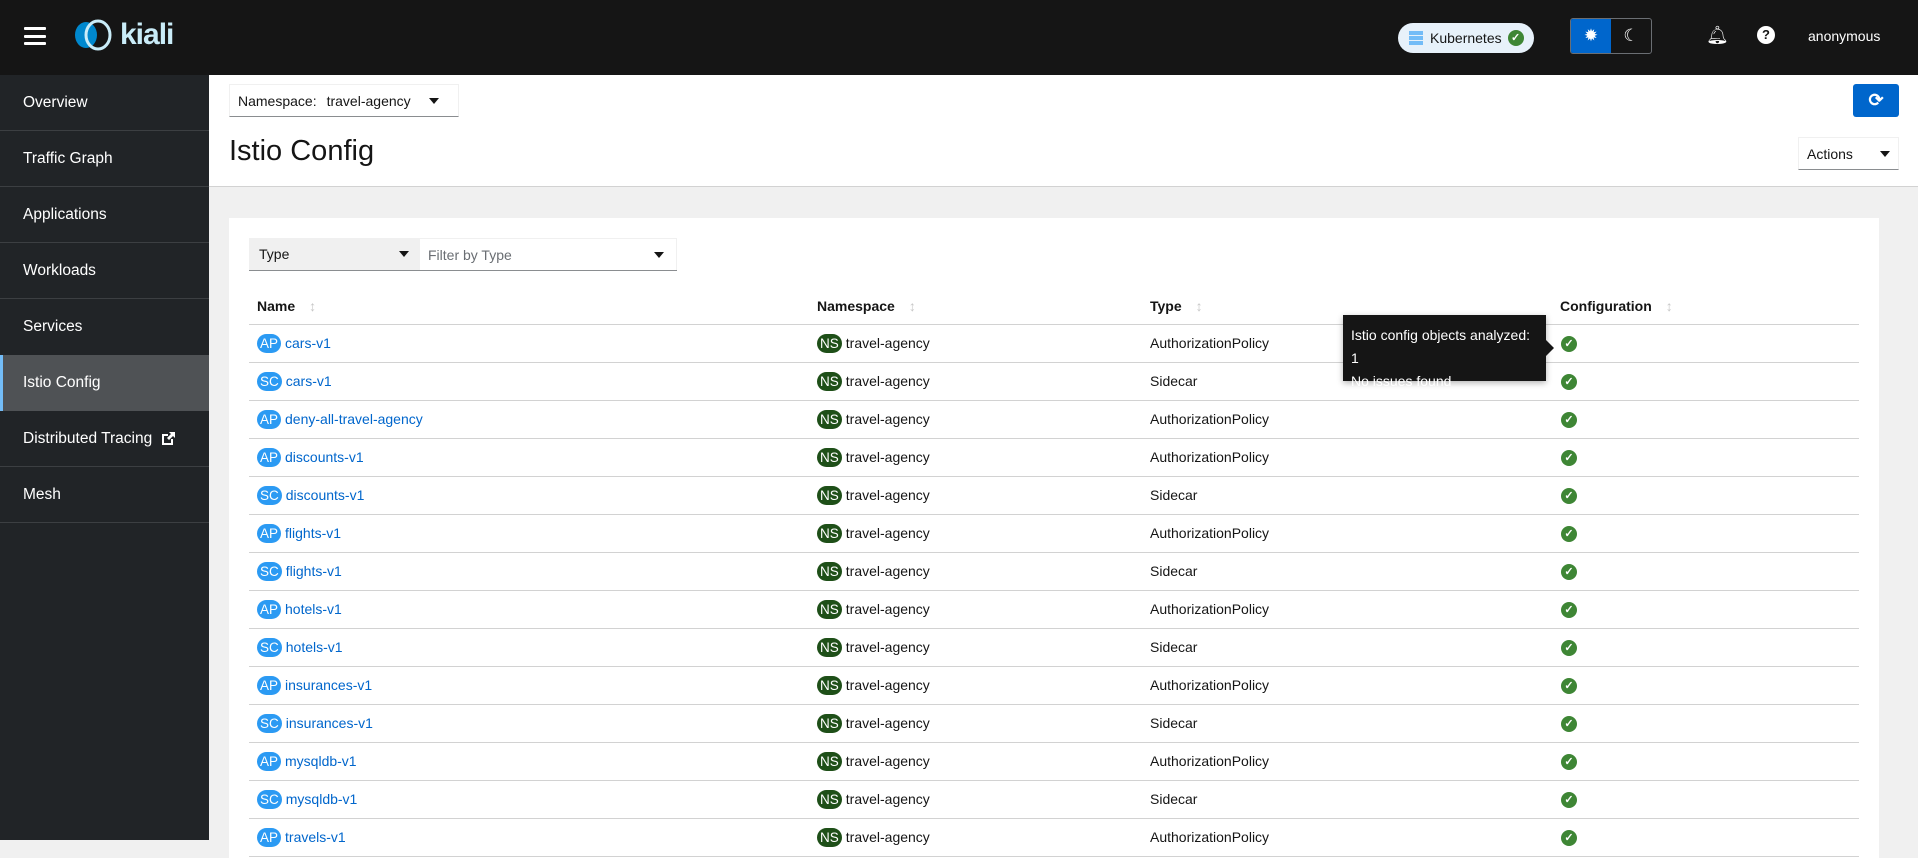  Describe the element at coordinates (104, 495) in the screenshot. I see `sidebar-item-mesh: Mesh` at that location.